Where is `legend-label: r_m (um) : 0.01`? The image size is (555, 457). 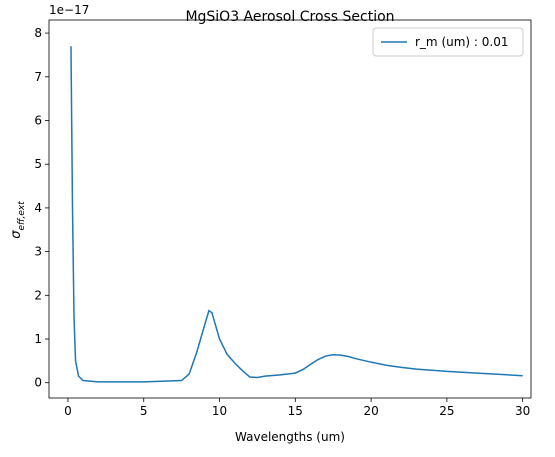
legend-label: r_m (um) : 0.01 is located at coordinates (462, 42).